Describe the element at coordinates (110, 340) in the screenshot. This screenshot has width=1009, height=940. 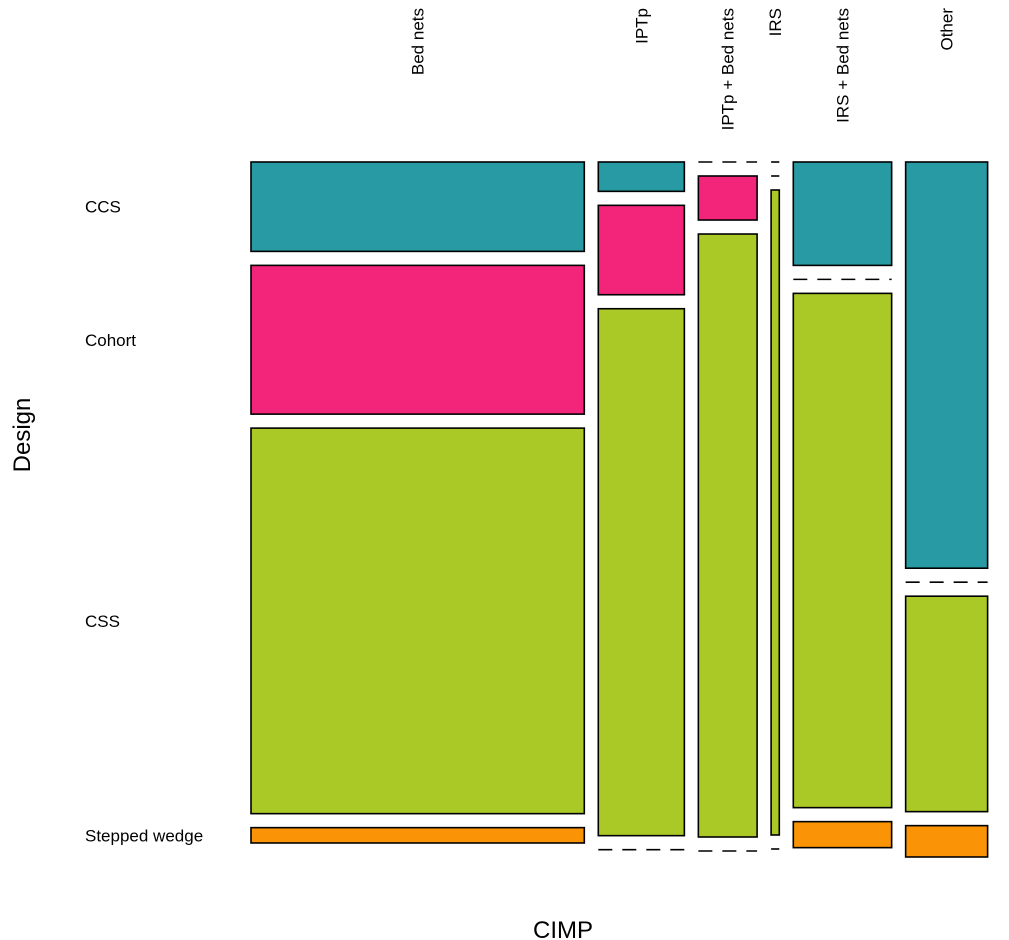
I see `y-tick-cohort: Cohort` at that location.